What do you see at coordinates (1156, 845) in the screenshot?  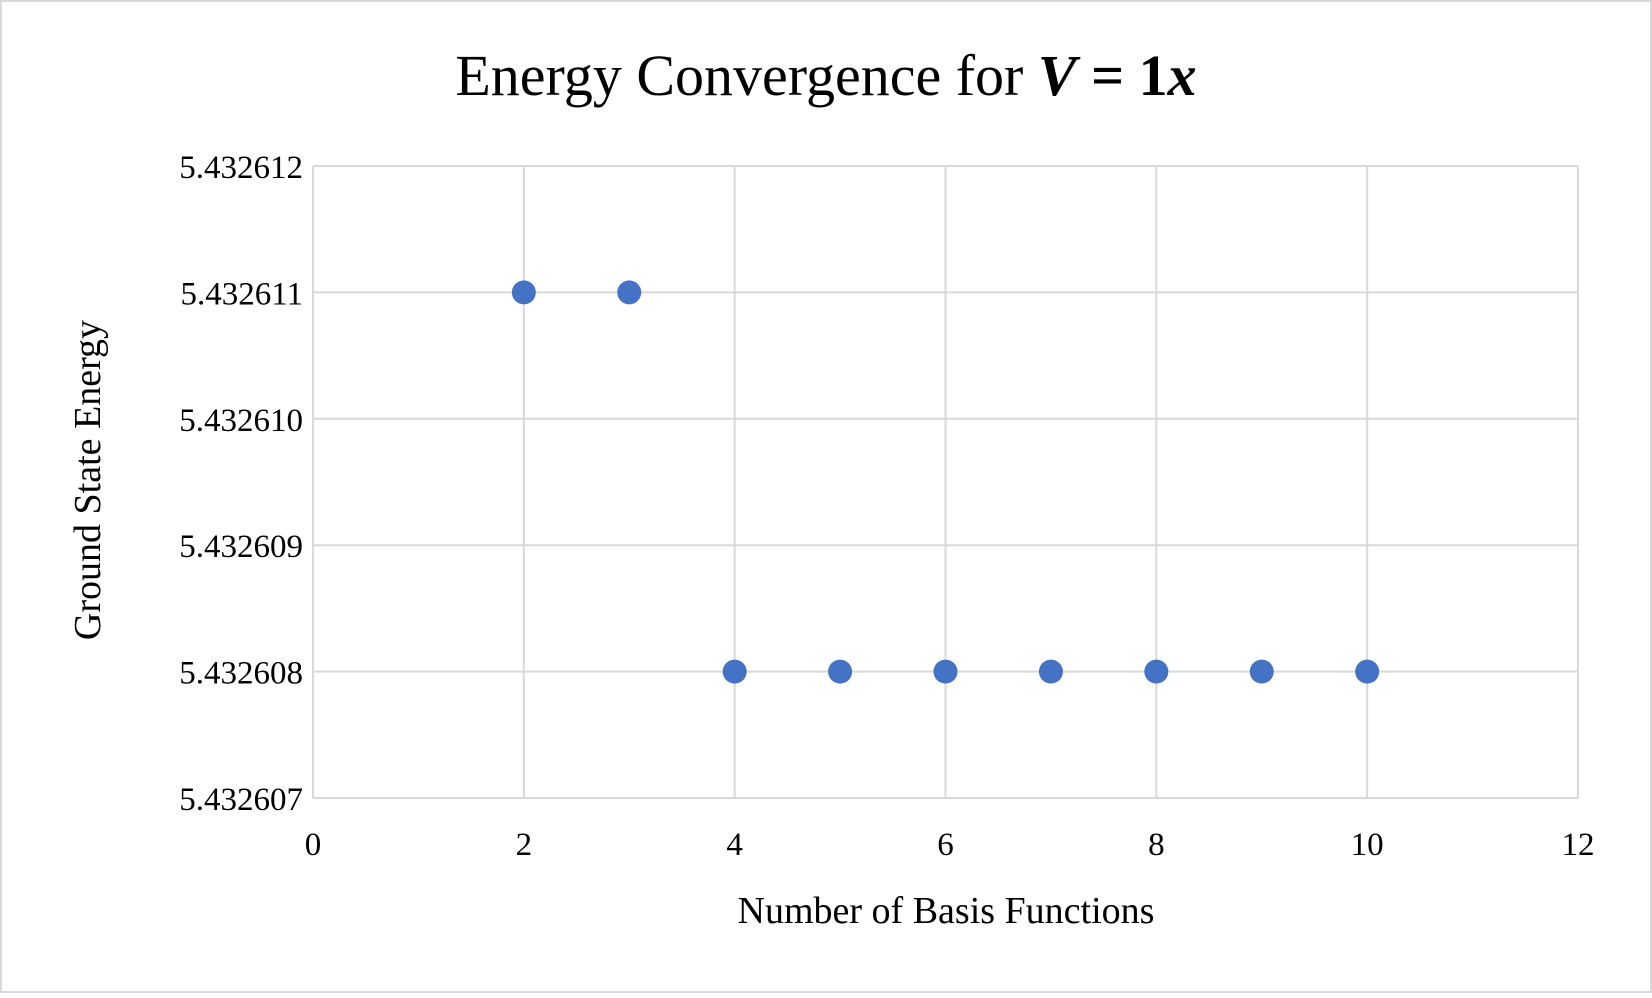 I see `x-tick-label: 8` at bounding box center [1156, 845].